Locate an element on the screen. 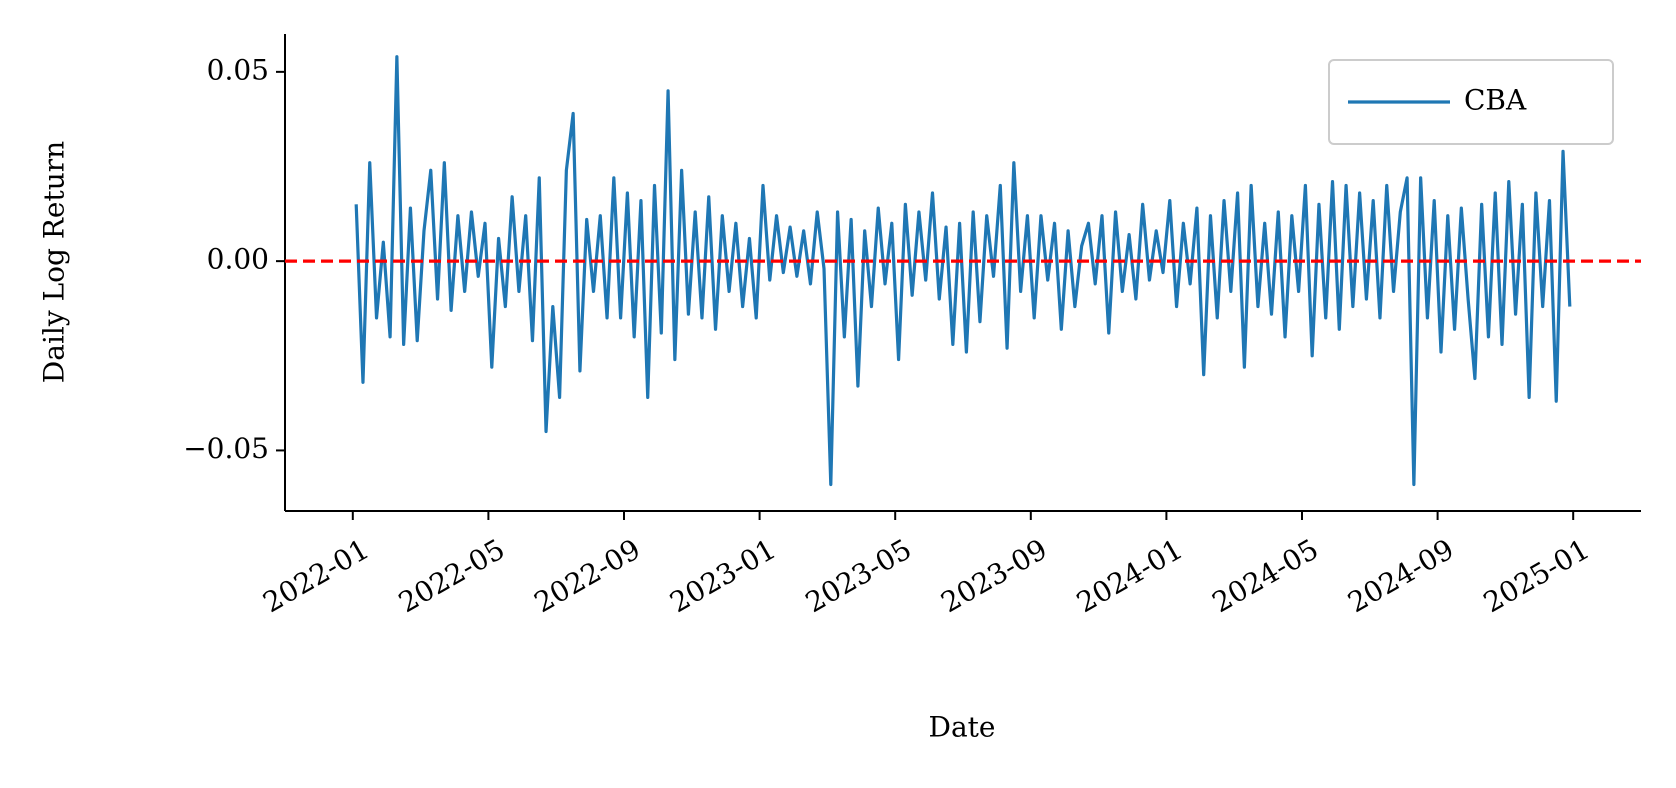 The image size is (1676, 788). x-tick-label: 2024-05 is located at coordinates (1265, 575).